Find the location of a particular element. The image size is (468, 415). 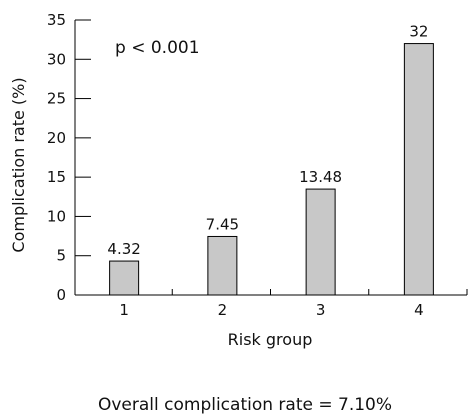

y-tick-label: 35 is located at coordinates (56, 20).